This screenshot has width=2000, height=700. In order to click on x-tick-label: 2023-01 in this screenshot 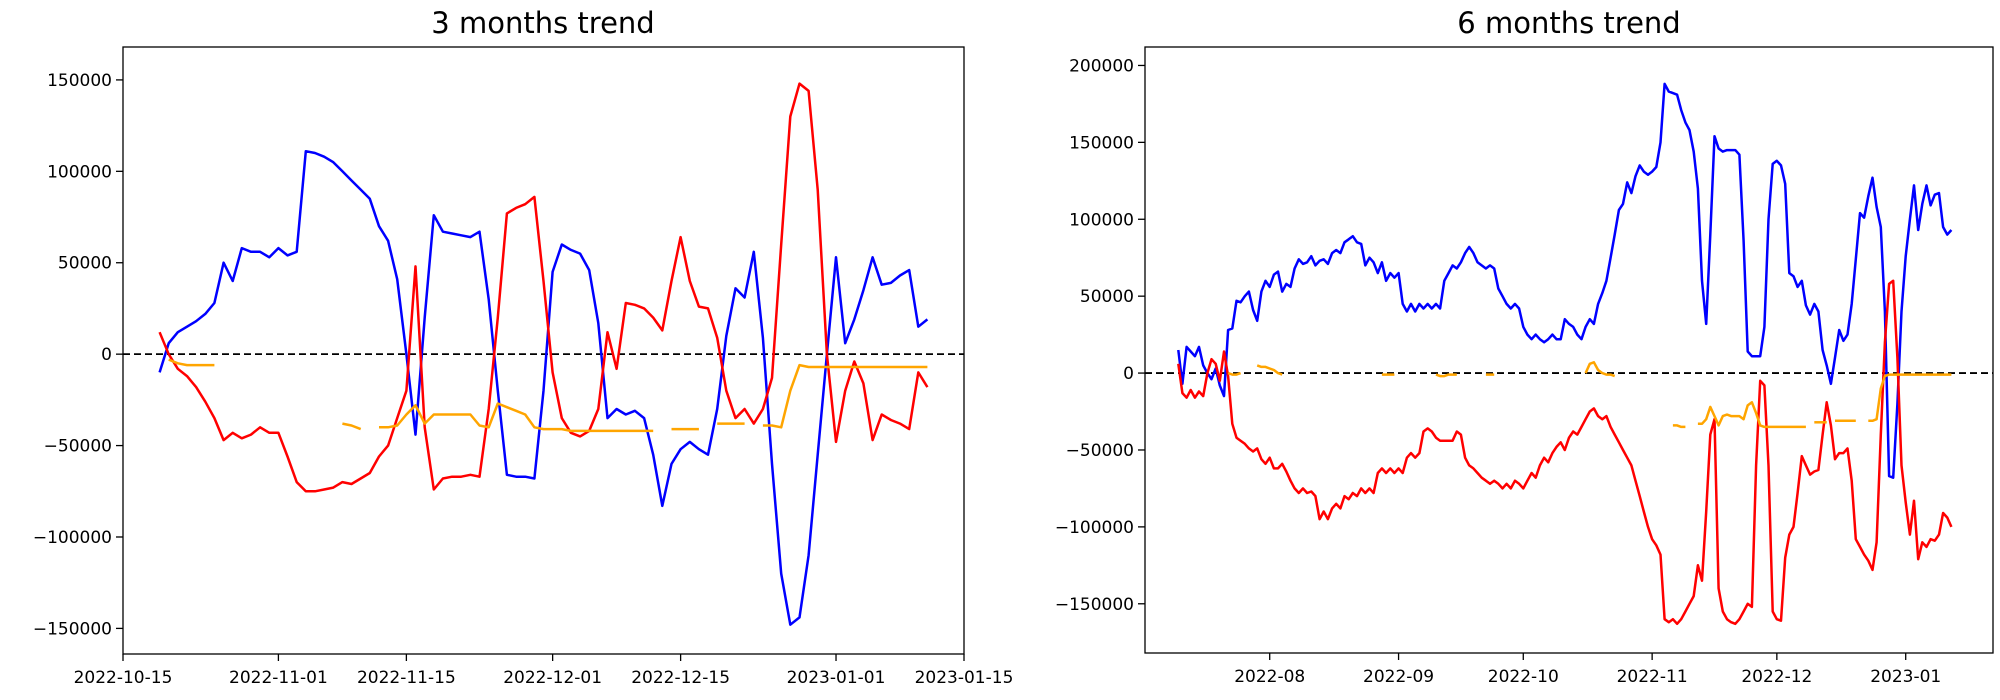, I will do `click(1905, 677)`.